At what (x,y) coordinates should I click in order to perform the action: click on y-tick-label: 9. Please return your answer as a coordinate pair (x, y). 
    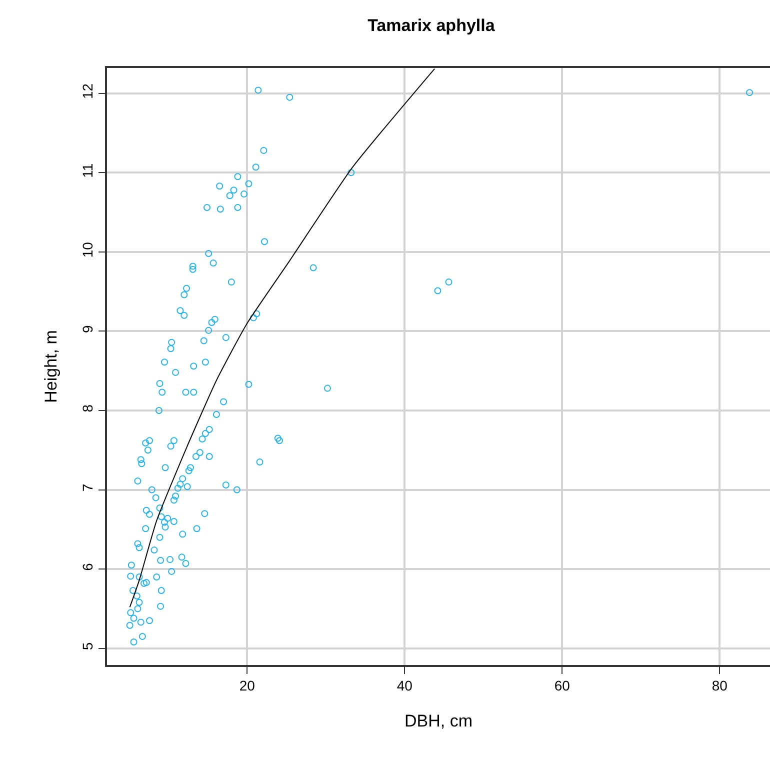
    Looking at the image, I should click on (88, 329).